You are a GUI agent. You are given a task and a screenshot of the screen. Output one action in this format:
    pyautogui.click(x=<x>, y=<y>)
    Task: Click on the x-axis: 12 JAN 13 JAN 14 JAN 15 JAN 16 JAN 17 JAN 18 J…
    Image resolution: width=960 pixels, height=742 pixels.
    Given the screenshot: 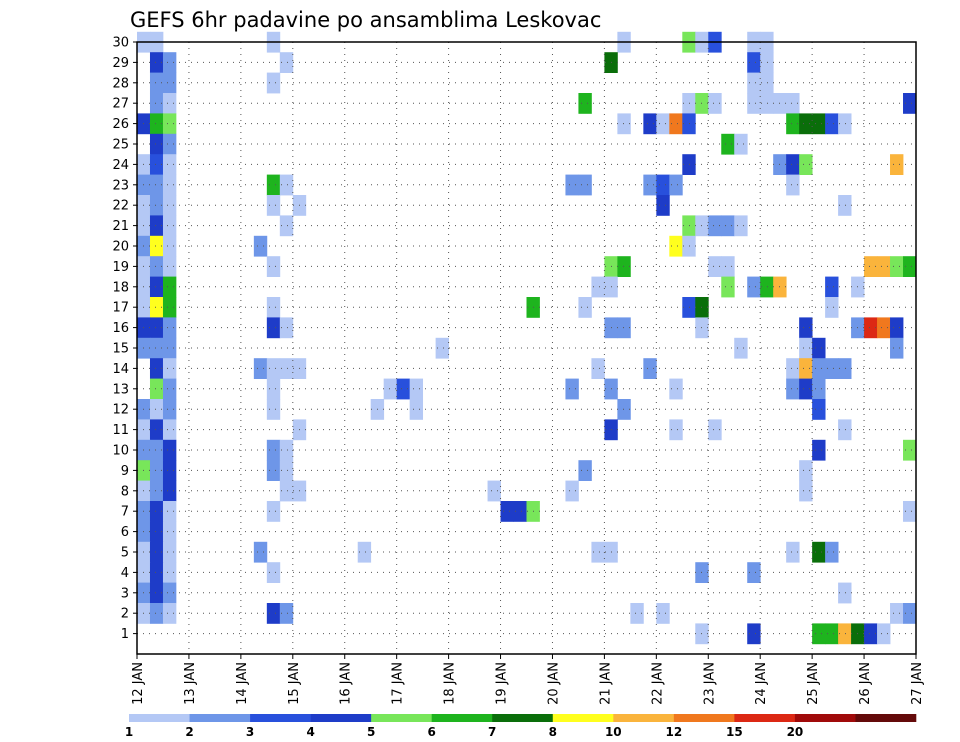 What is the action you would take?
    pyautogui.click(x=528, y=679)
    